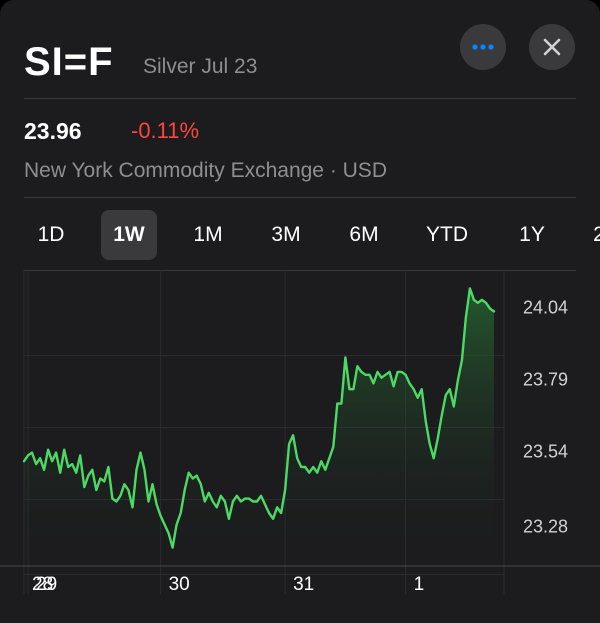 This screenshot has height=623, width=600. I want to click on range-tab-1w: 1W, so click(129, 235).